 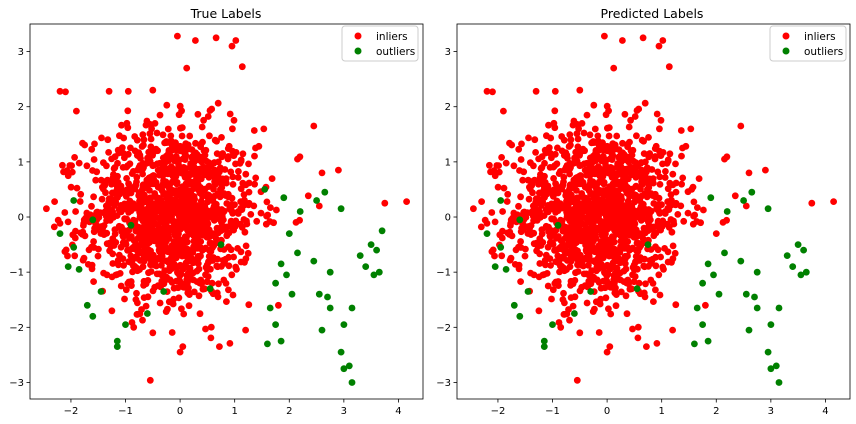 I want to click on y-tick-label: 3, so click(x=21, y=52).